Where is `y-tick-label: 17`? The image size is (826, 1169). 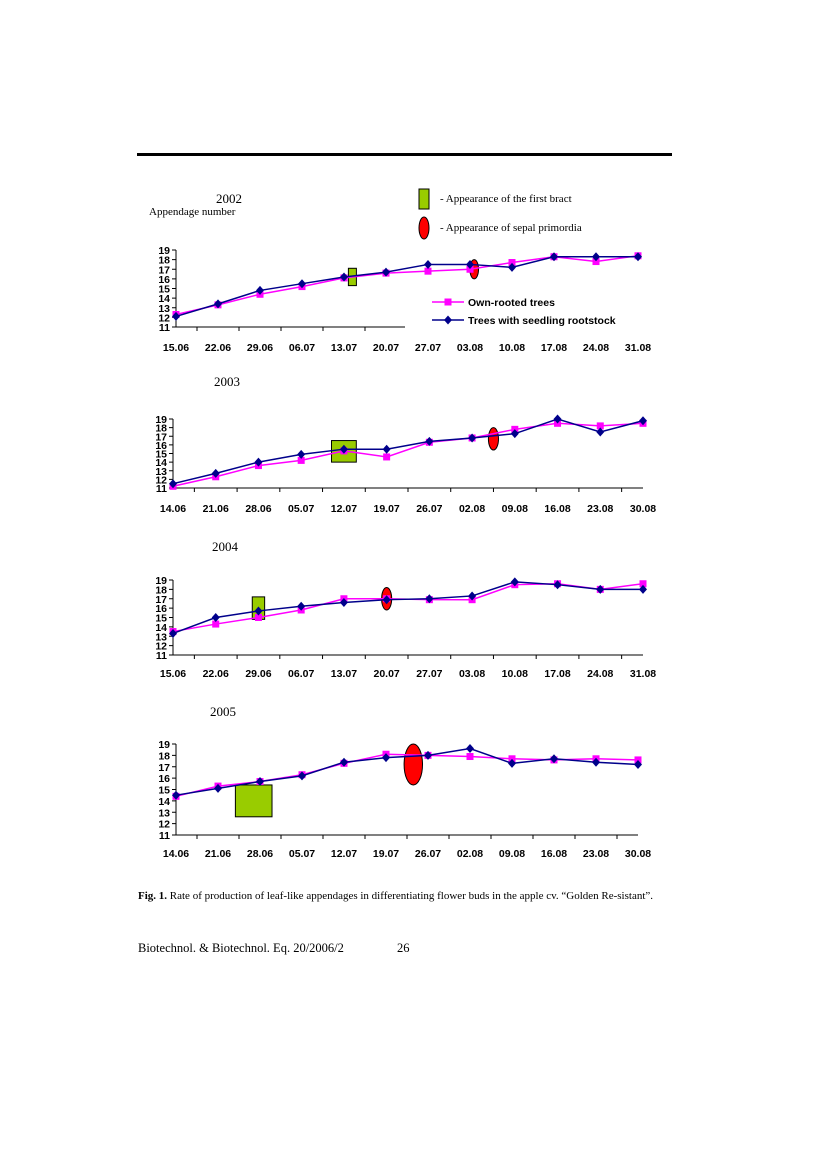
y-tick-label: 17 is located at coordinates (161, 600).